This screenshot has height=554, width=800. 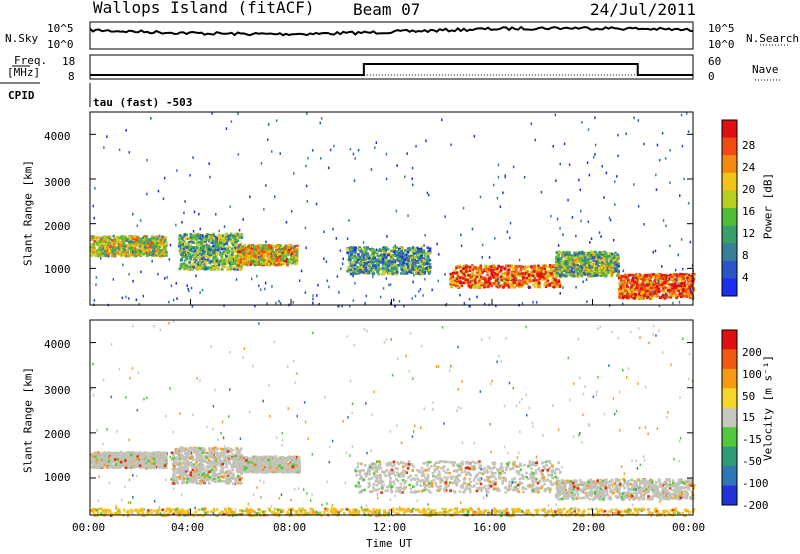 What do you see at coordinates (293, 302) in the screenshot?
I see `p1-noise` at bounding box center [293, 302].